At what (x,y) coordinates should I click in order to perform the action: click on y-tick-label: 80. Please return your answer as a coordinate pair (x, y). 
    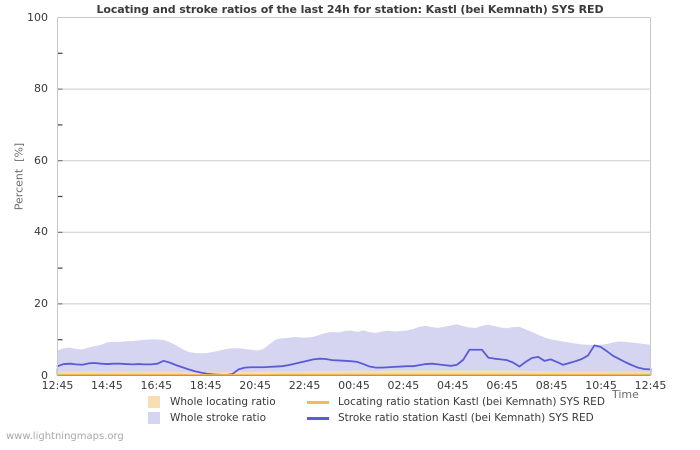
    Looking at the image, I should click on (41, 89).